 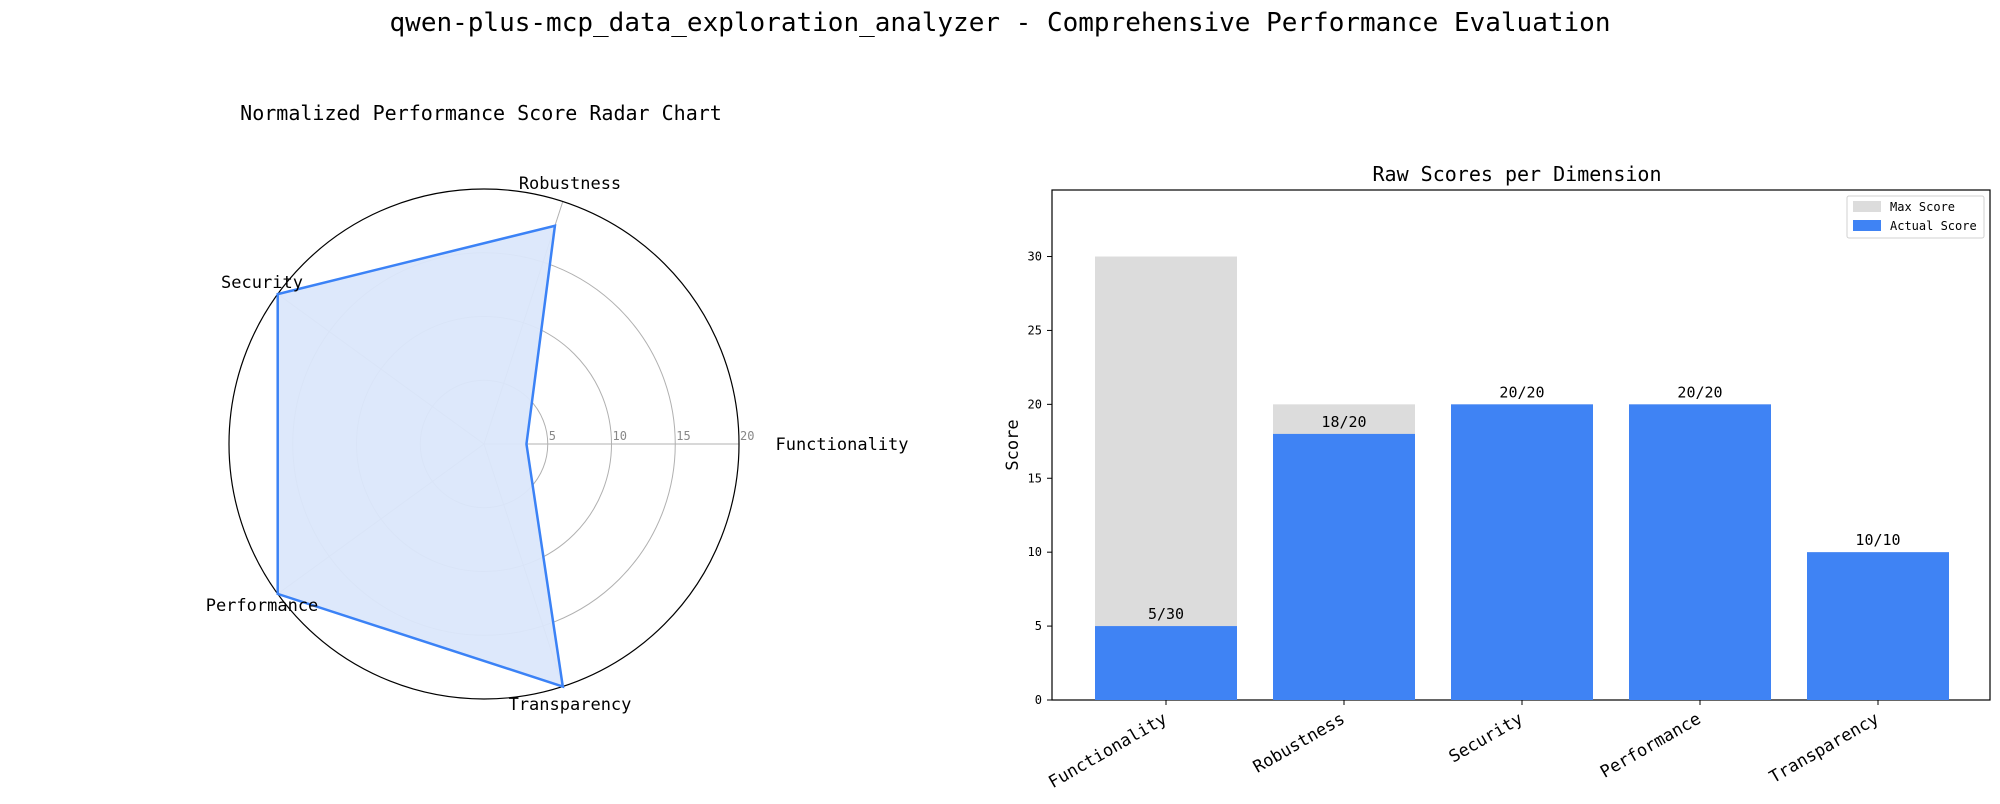 What do you see at coordinates (1038, 626) in the screenshot?
I see `y-tick-label: 5` at bounding box center [1038, 626].